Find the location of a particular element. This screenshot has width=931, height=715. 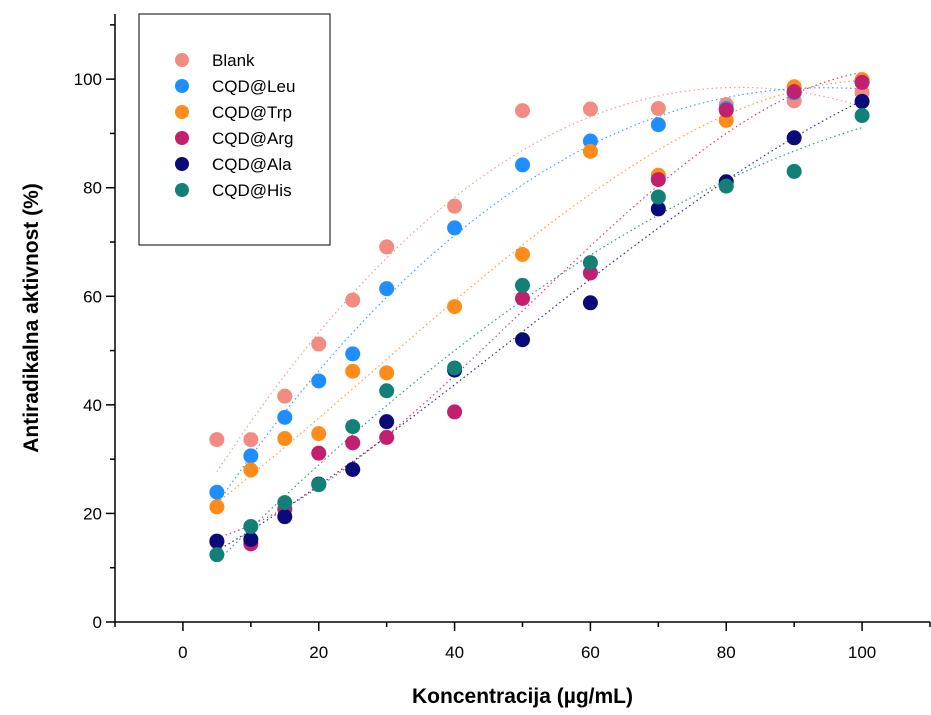

y-tick-label: 60 is located at coordinates (92, 296).